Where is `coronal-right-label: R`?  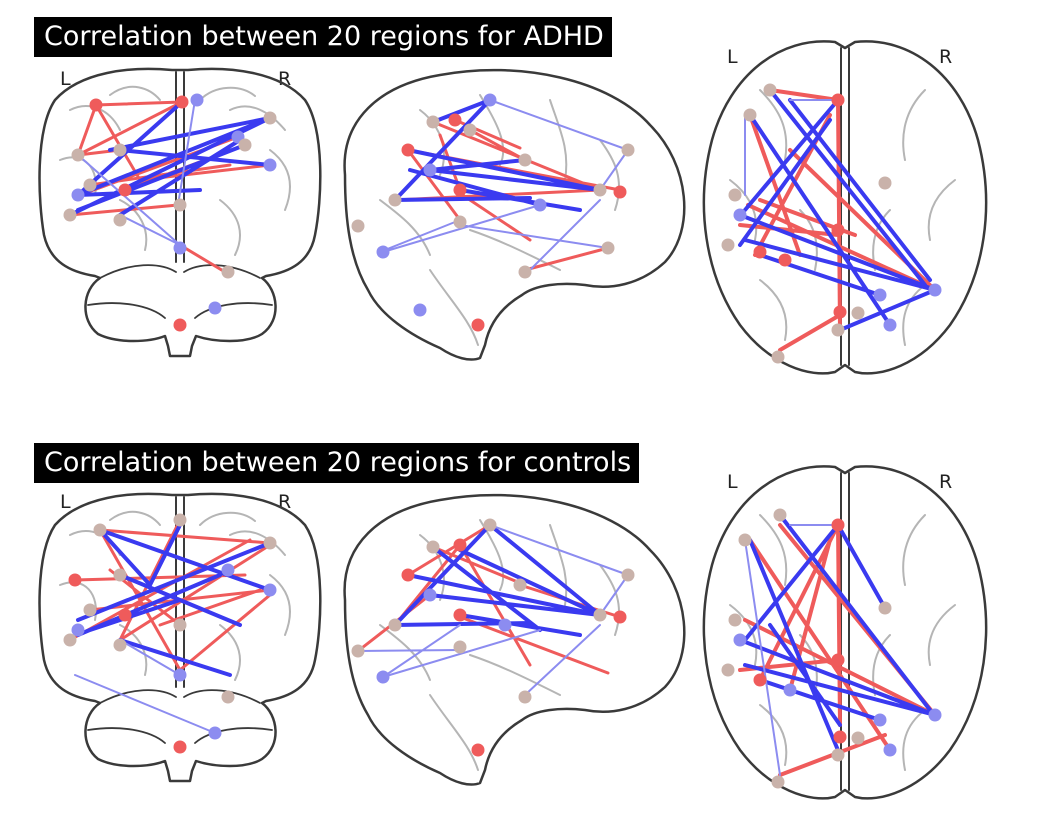
coronal-right-label: R is located at coordinates (285, 79).